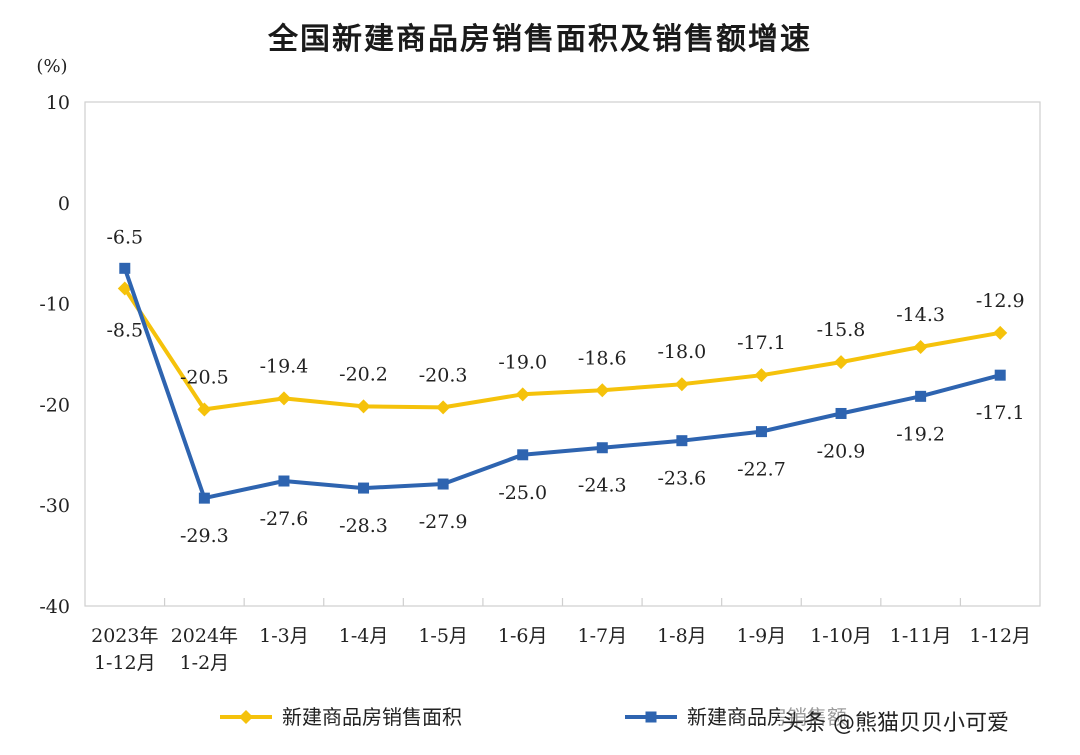 This screenshot has height=755, width=1080. Describe the element at coordinates (920, 434) in the screenshot. I see `data-label-sales: -19.2` at that location.